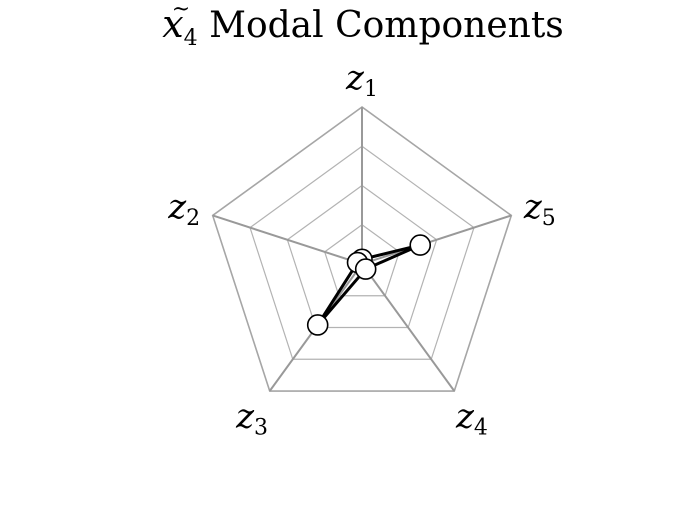 Image resolution: width=700 pixels, height=525 pixels. What do you see at coordinates (549, 218) in the screenshot?
I see `axis-label-subscript: 5` at bounding box center [549, 218].